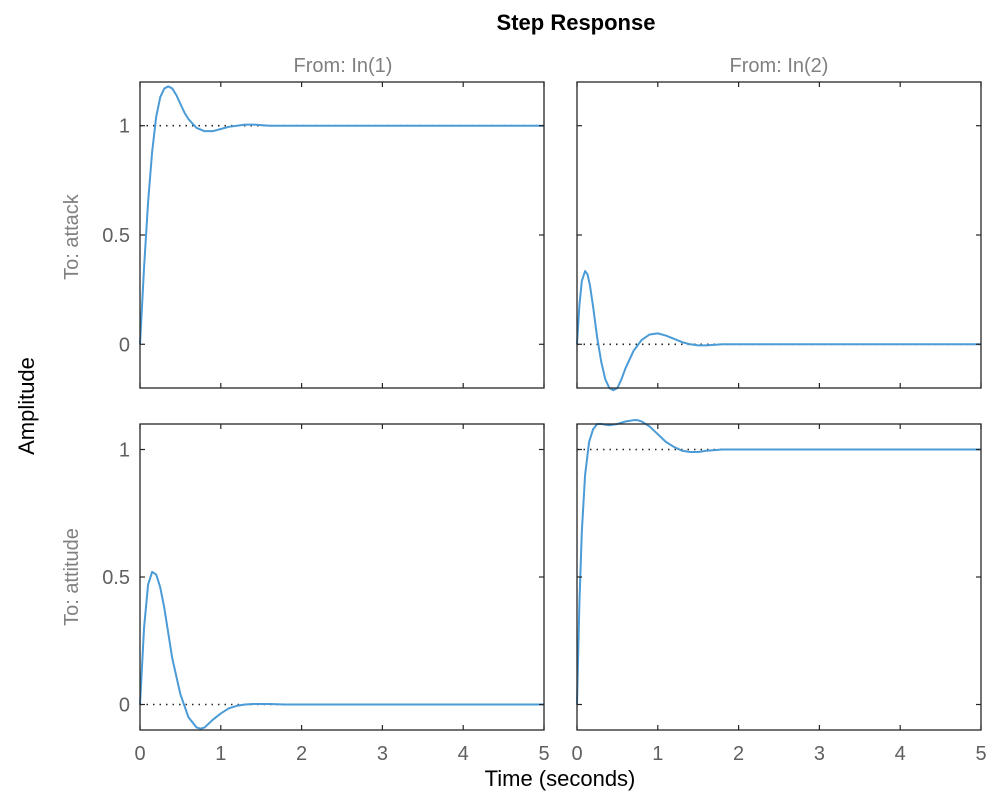  What do you see at coordinates (341, 650) in the screenshot?
I see `panel-r2-c1-response-line` at bounding box center [341, 650].